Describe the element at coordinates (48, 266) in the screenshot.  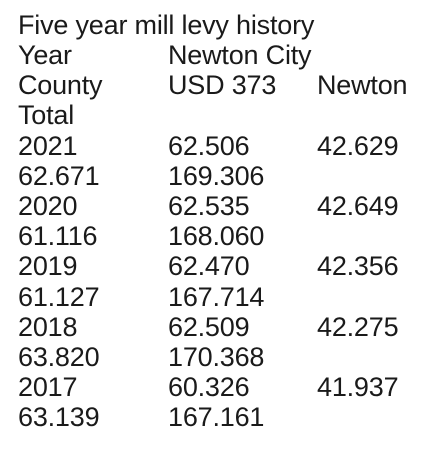
I see `line-cell: 2019` at that location.